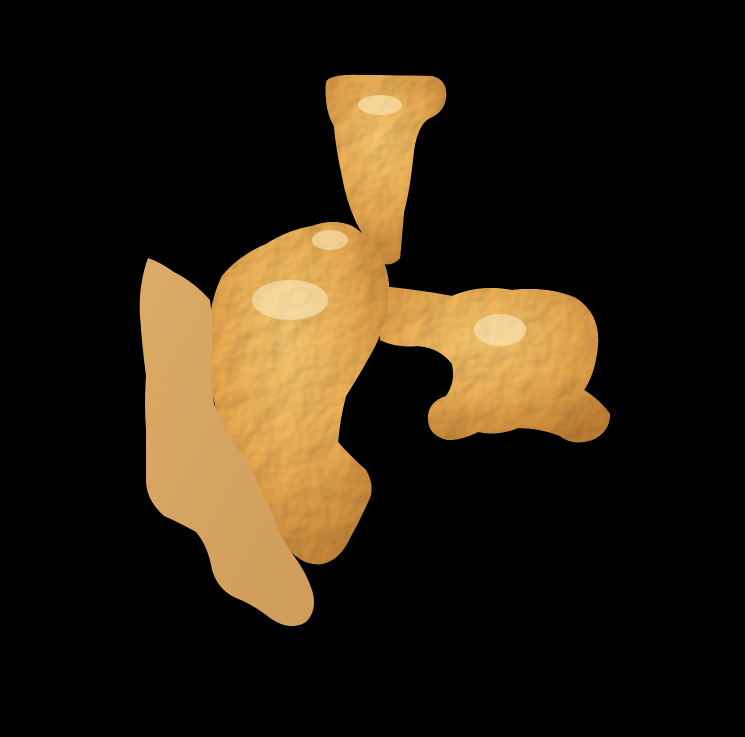 This screenshot has height=737, width=745. Describe the element at coordinates (495, 364) in the screenshot. I see `molecule-lobe-right` at that location.